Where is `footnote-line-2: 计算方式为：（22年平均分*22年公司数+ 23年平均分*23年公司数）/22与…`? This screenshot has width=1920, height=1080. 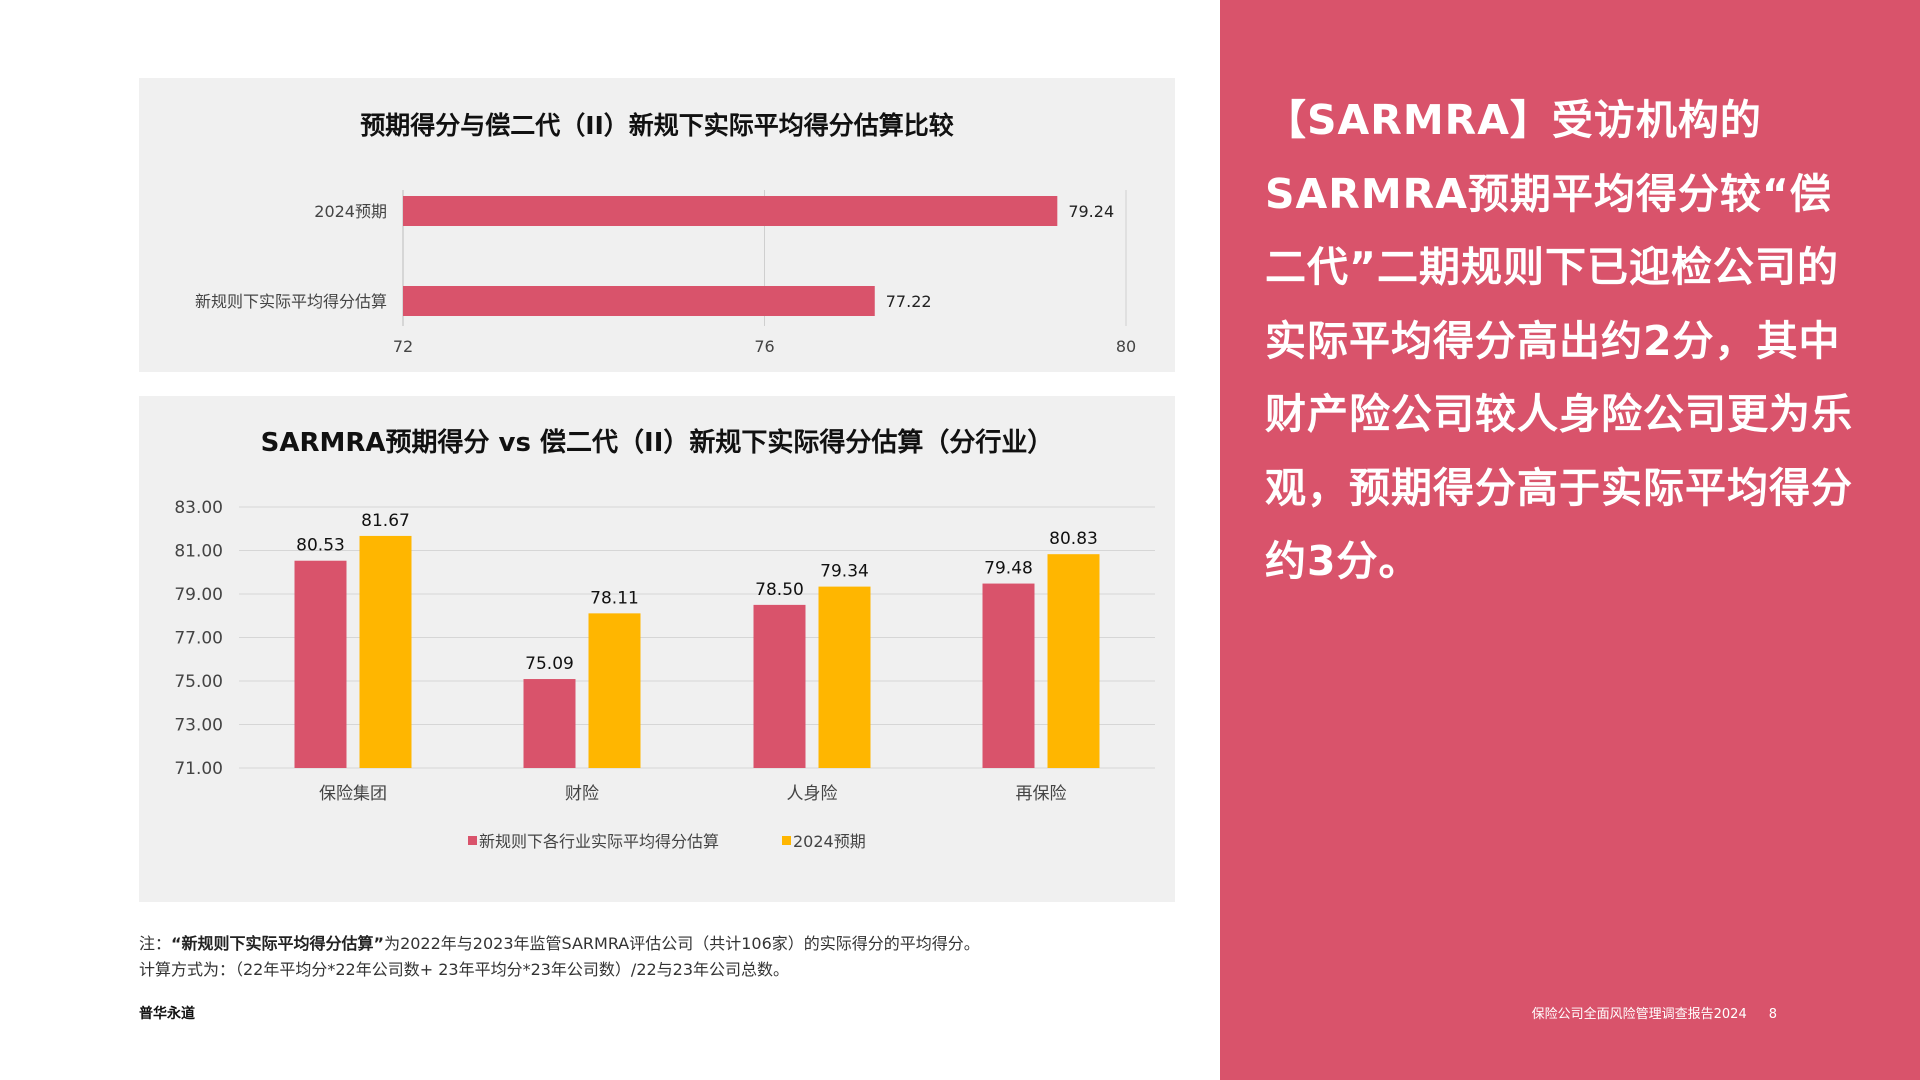 footnote-line-2: 计算方式为：（22年平均分*22年公司数+ 23年平均分*23年公司数）/22与… is located at coordinates (464, 969).